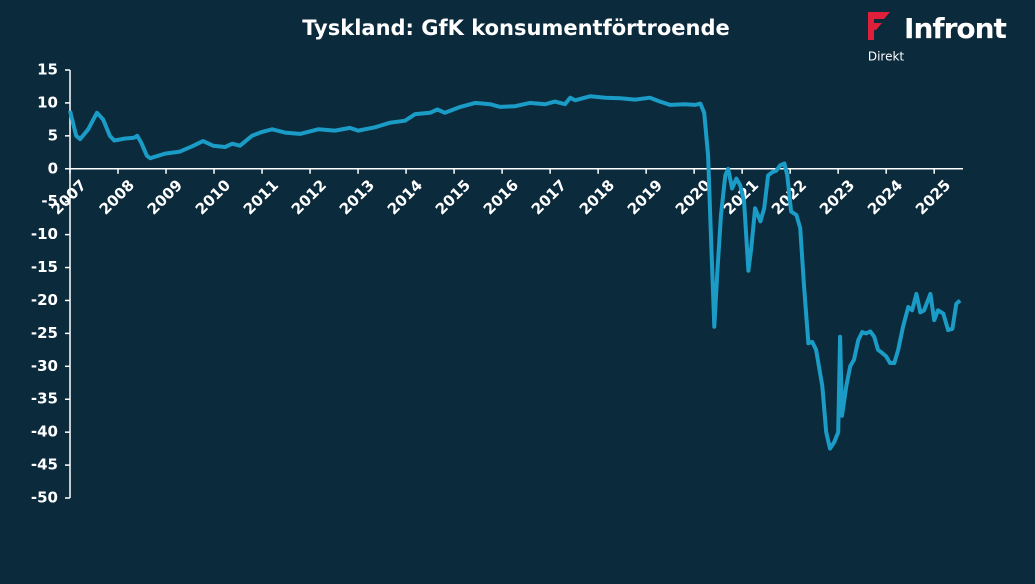 The height and width of the screenshot is (584, 1035). I want to click on logo-icon, so click(879, 26).